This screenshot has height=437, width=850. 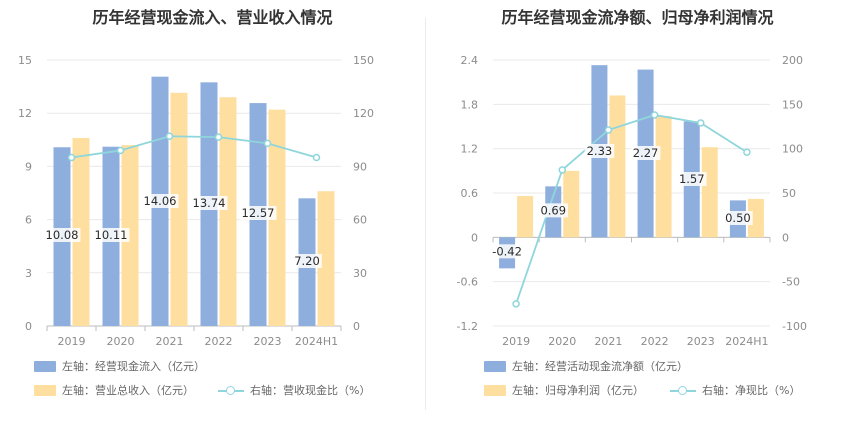 What do you see at coordinates (28, 273) in the screenshot?
I see `left-axis-tick-label: 3` at bounding box center [28, 273].